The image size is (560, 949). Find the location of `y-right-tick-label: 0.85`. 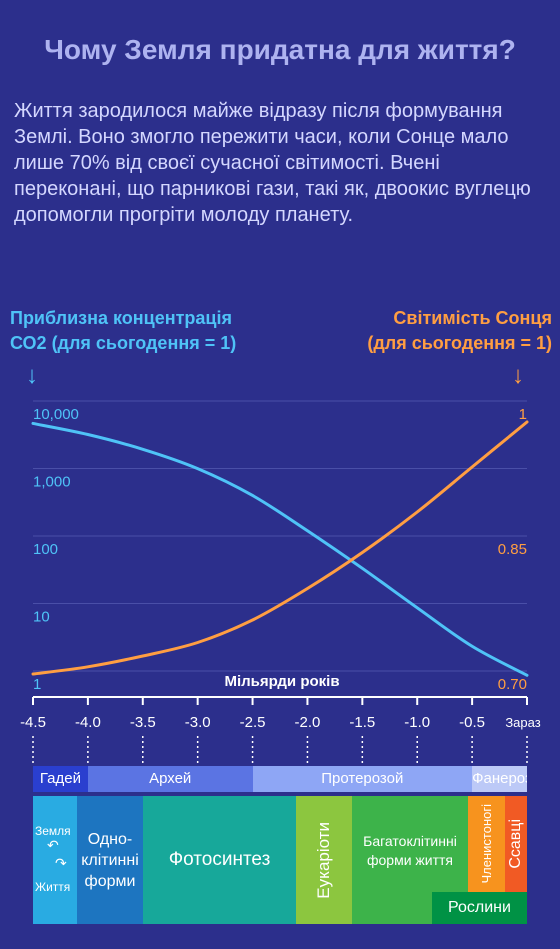

y-right-tick-label: 0.85 is located at coordinates (512, 549).